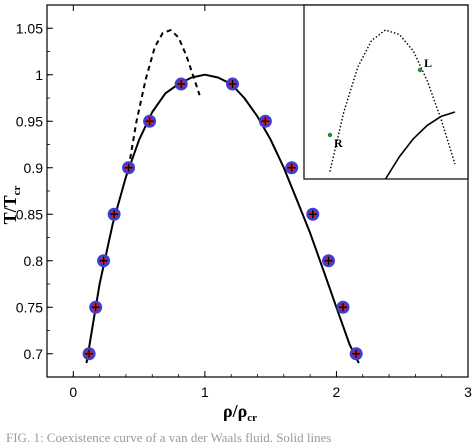 This screenshot has width=474, height=446. What do you see at coordinates (428, 63) in the screenshot?
I see `inset-label-l: L` at bounding box center [428, 63].